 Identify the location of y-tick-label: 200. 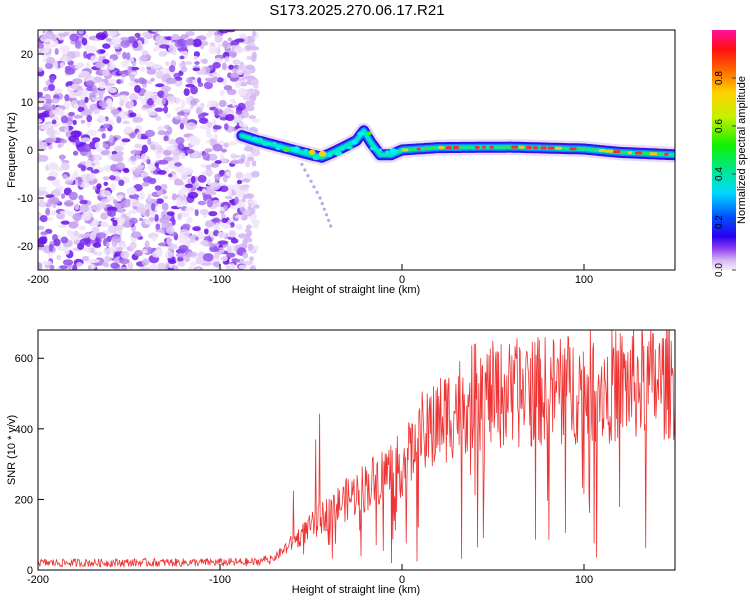
(24, 500).